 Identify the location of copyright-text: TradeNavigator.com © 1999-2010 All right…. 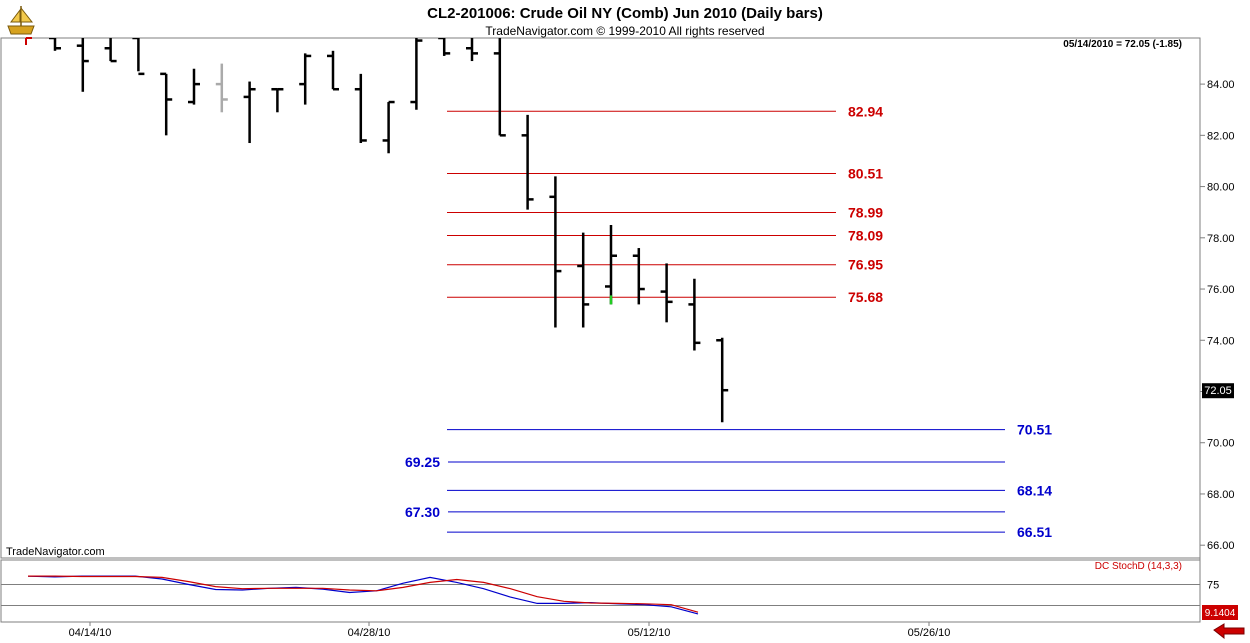
(624, 31).